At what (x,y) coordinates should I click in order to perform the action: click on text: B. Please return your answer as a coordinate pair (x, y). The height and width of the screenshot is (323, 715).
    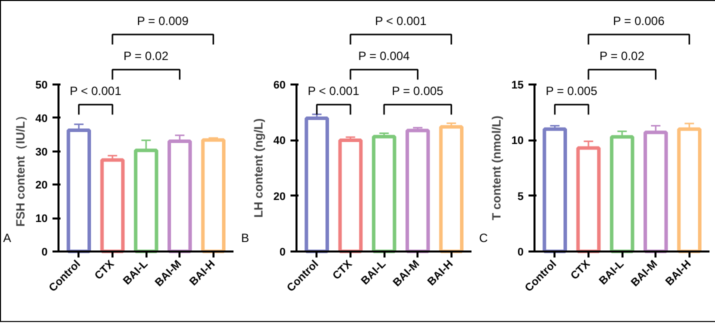
    Looking at the image, I should click on (245, 237).